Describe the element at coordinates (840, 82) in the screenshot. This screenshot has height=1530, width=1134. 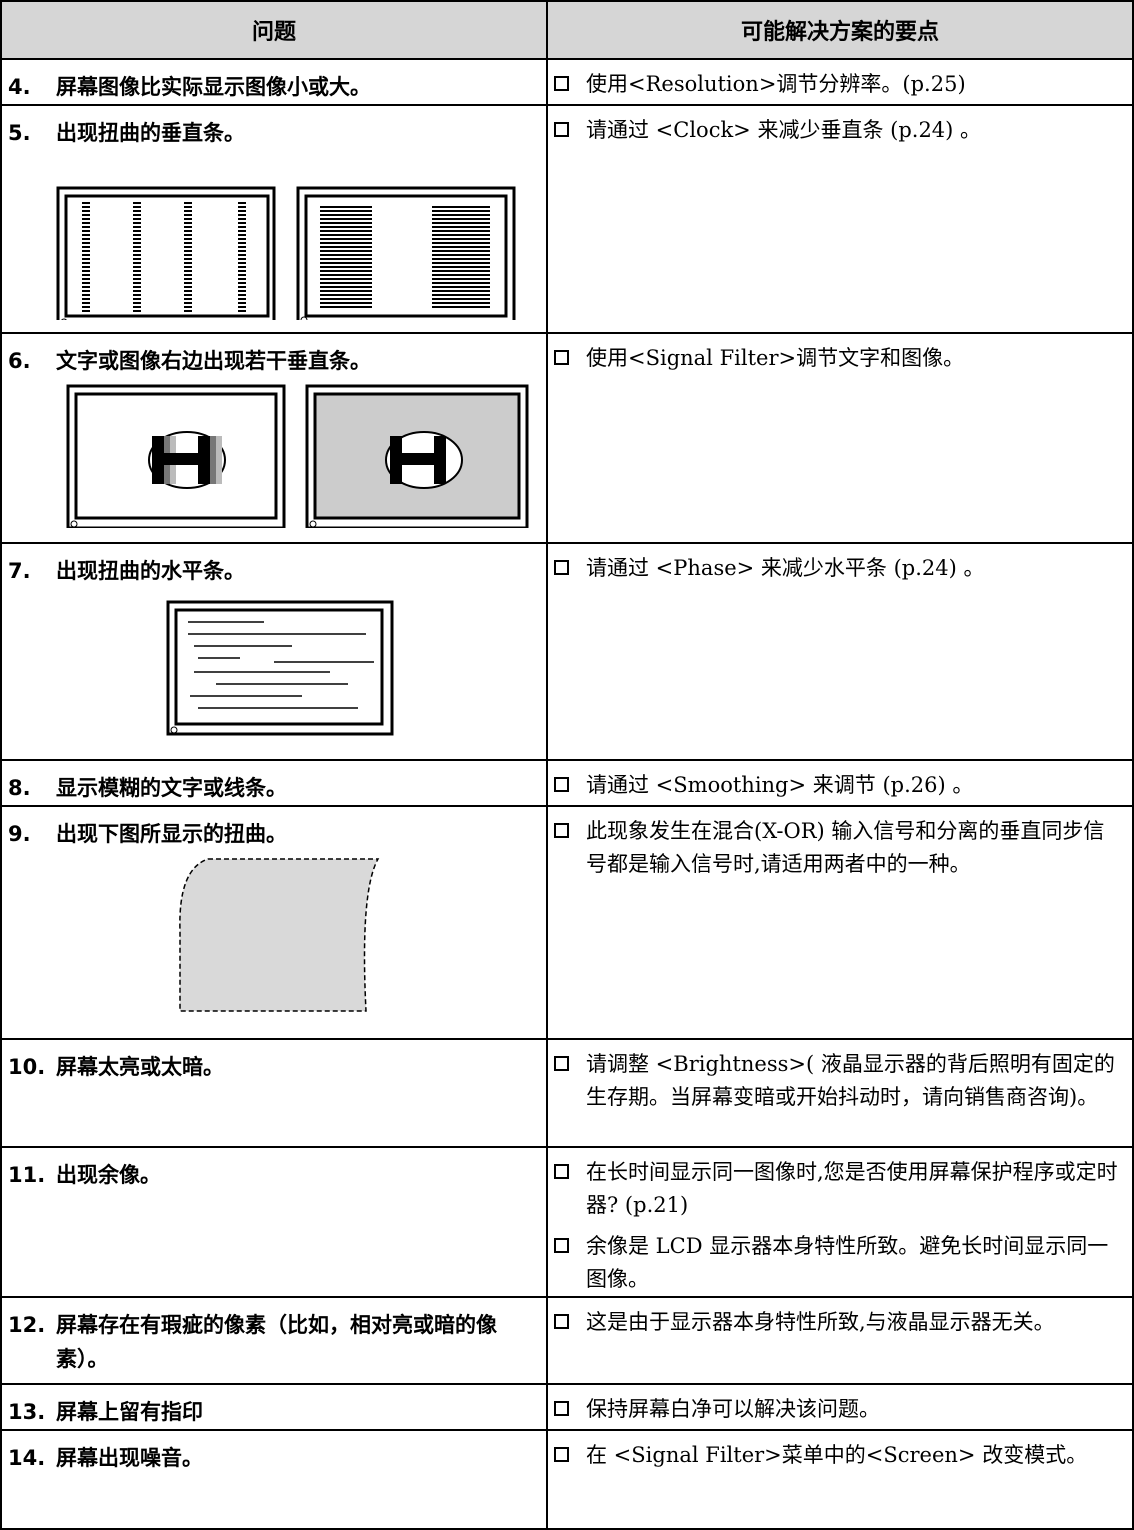
I see `solution-cell: 使用<Resolution>调节分辨率。(p.25)` at that location.